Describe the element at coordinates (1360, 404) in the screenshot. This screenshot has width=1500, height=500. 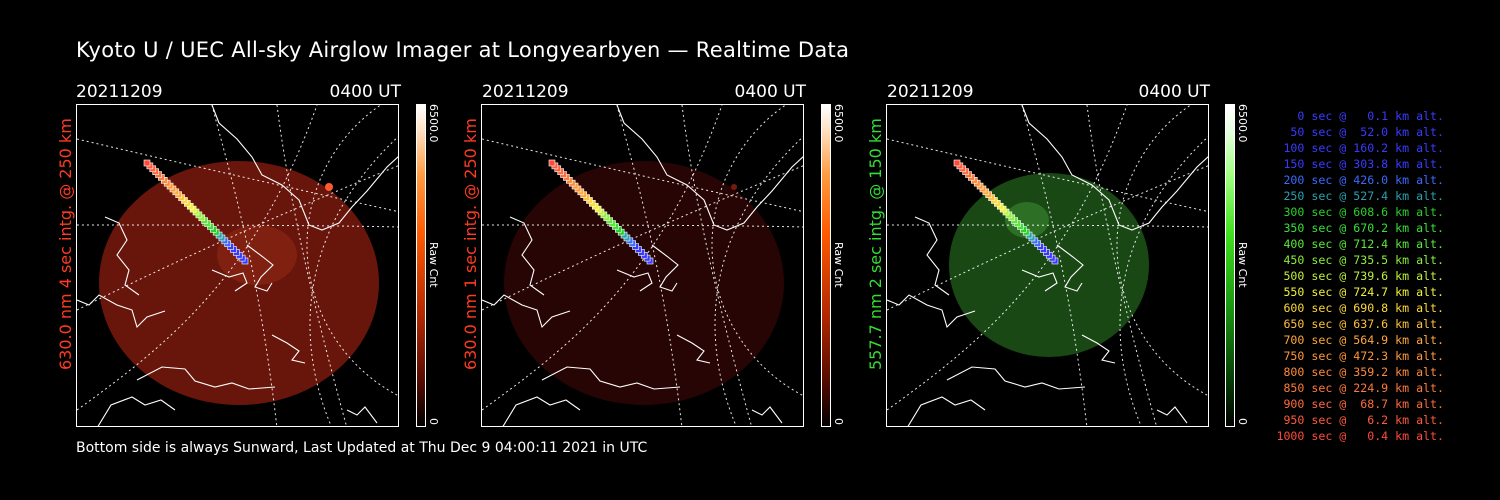
I see `legend-item: 900 sec @ 68.7 km alt.` at that location.